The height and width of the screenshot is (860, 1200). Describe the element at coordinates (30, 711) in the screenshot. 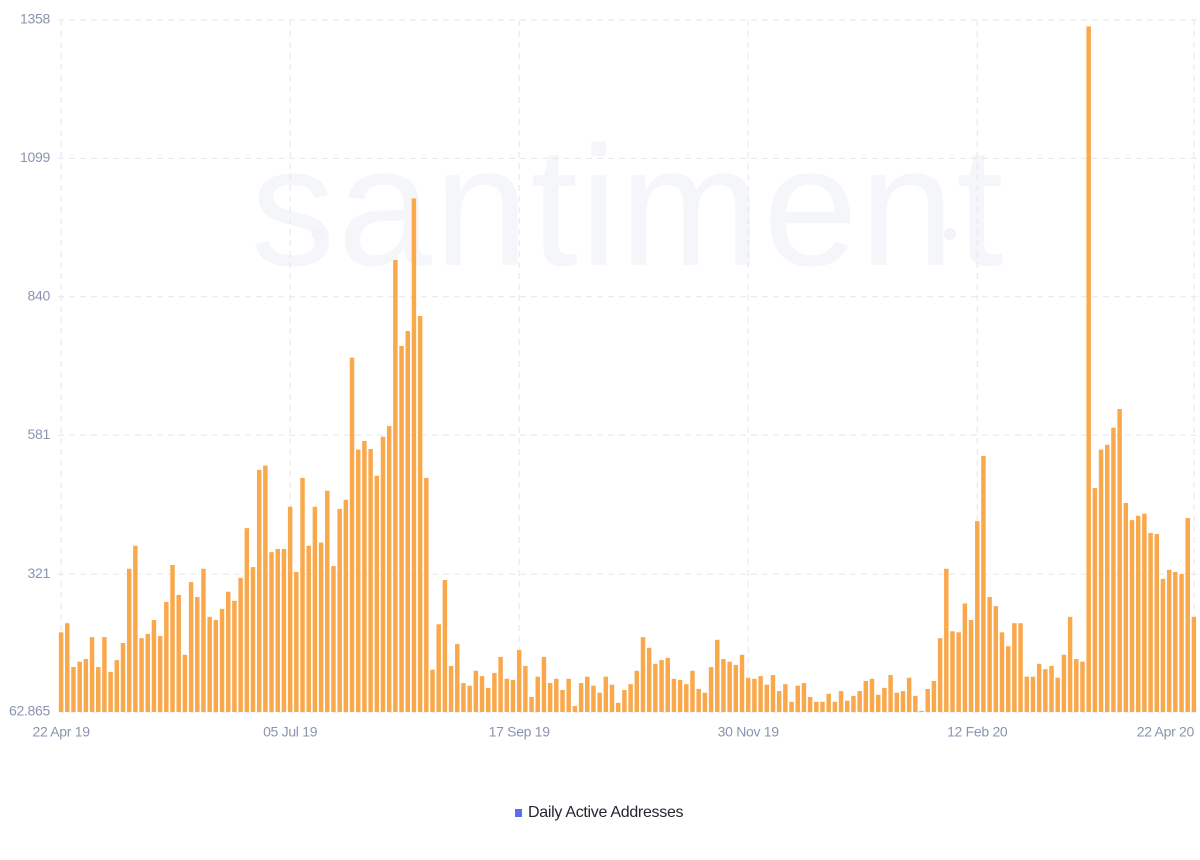

I see `y-tick-label: 62.865` at that location.